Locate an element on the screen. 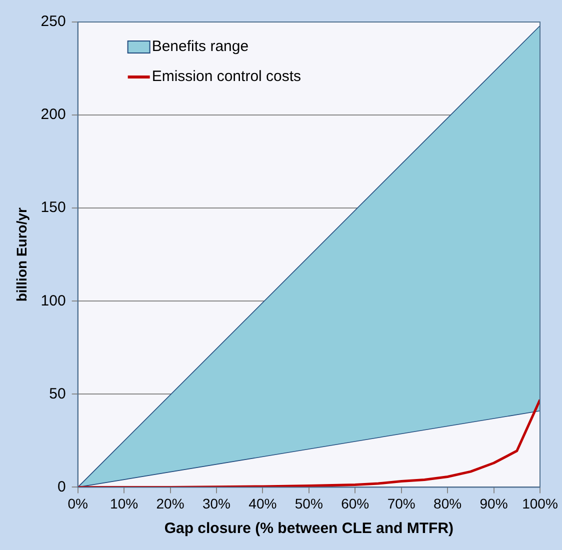 The height and width of the screenshot is (550, 562). x-axis-title: Gap closure (% between CLE and MTFR) is located at coordinates (309, 529).